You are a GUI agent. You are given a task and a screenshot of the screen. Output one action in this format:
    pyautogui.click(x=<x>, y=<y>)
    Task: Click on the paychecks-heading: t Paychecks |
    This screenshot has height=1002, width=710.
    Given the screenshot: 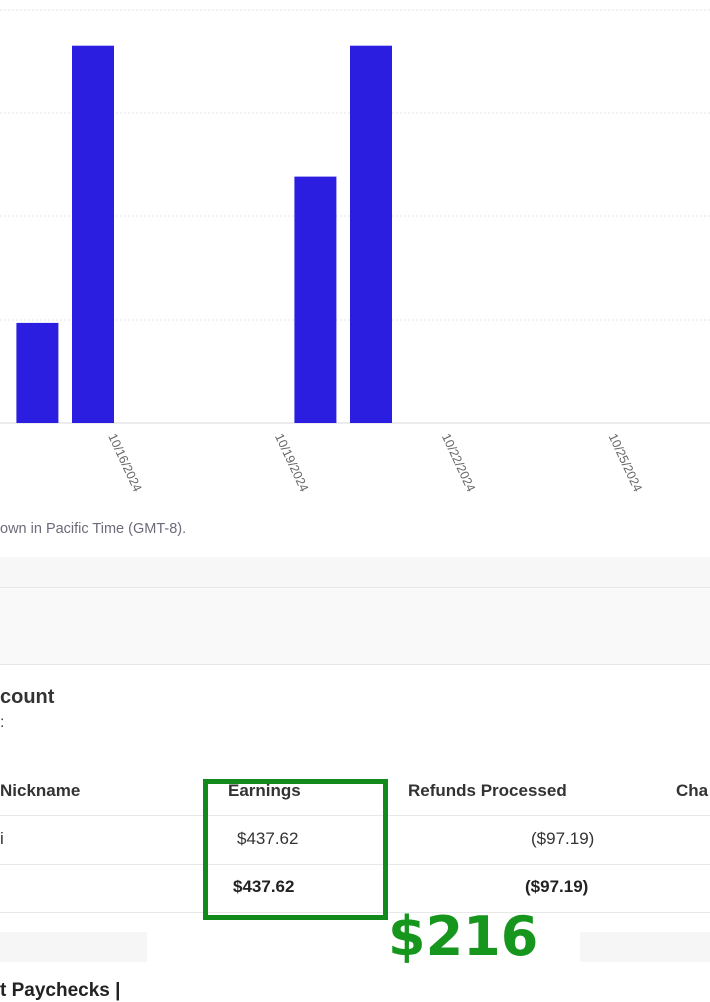 What is the action you would take?
    pyautogui.click(x=60, y=990)
    